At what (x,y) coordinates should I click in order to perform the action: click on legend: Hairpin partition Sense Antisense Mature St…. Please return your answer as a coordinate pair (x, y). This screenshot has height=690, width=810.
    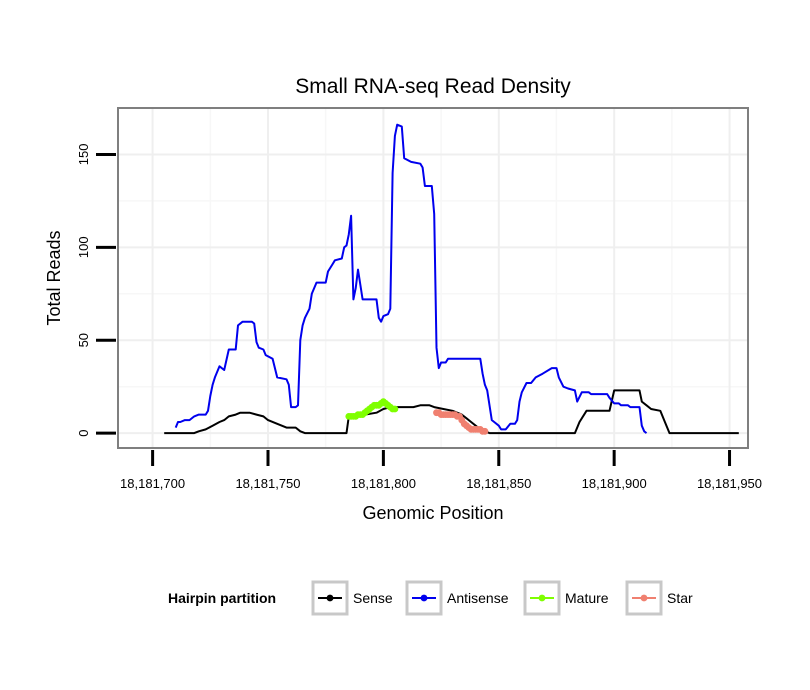
    Looking at the image, I should click on (430, 598).